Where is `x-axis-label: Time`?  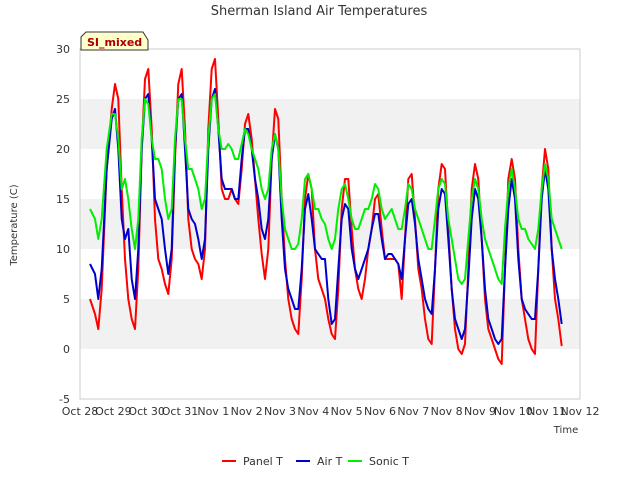 x-axis-label: Time is located at coordinates (565, 430).